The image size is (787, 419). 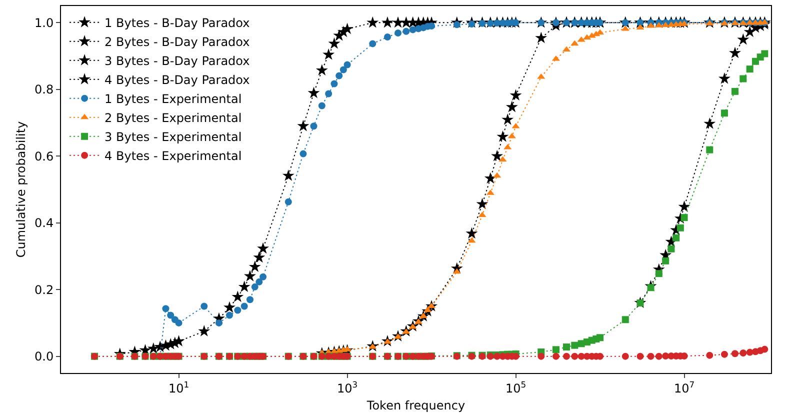 I want to click on legend-label: 2 Bytes - Experimental, so click(x=173, y=118).